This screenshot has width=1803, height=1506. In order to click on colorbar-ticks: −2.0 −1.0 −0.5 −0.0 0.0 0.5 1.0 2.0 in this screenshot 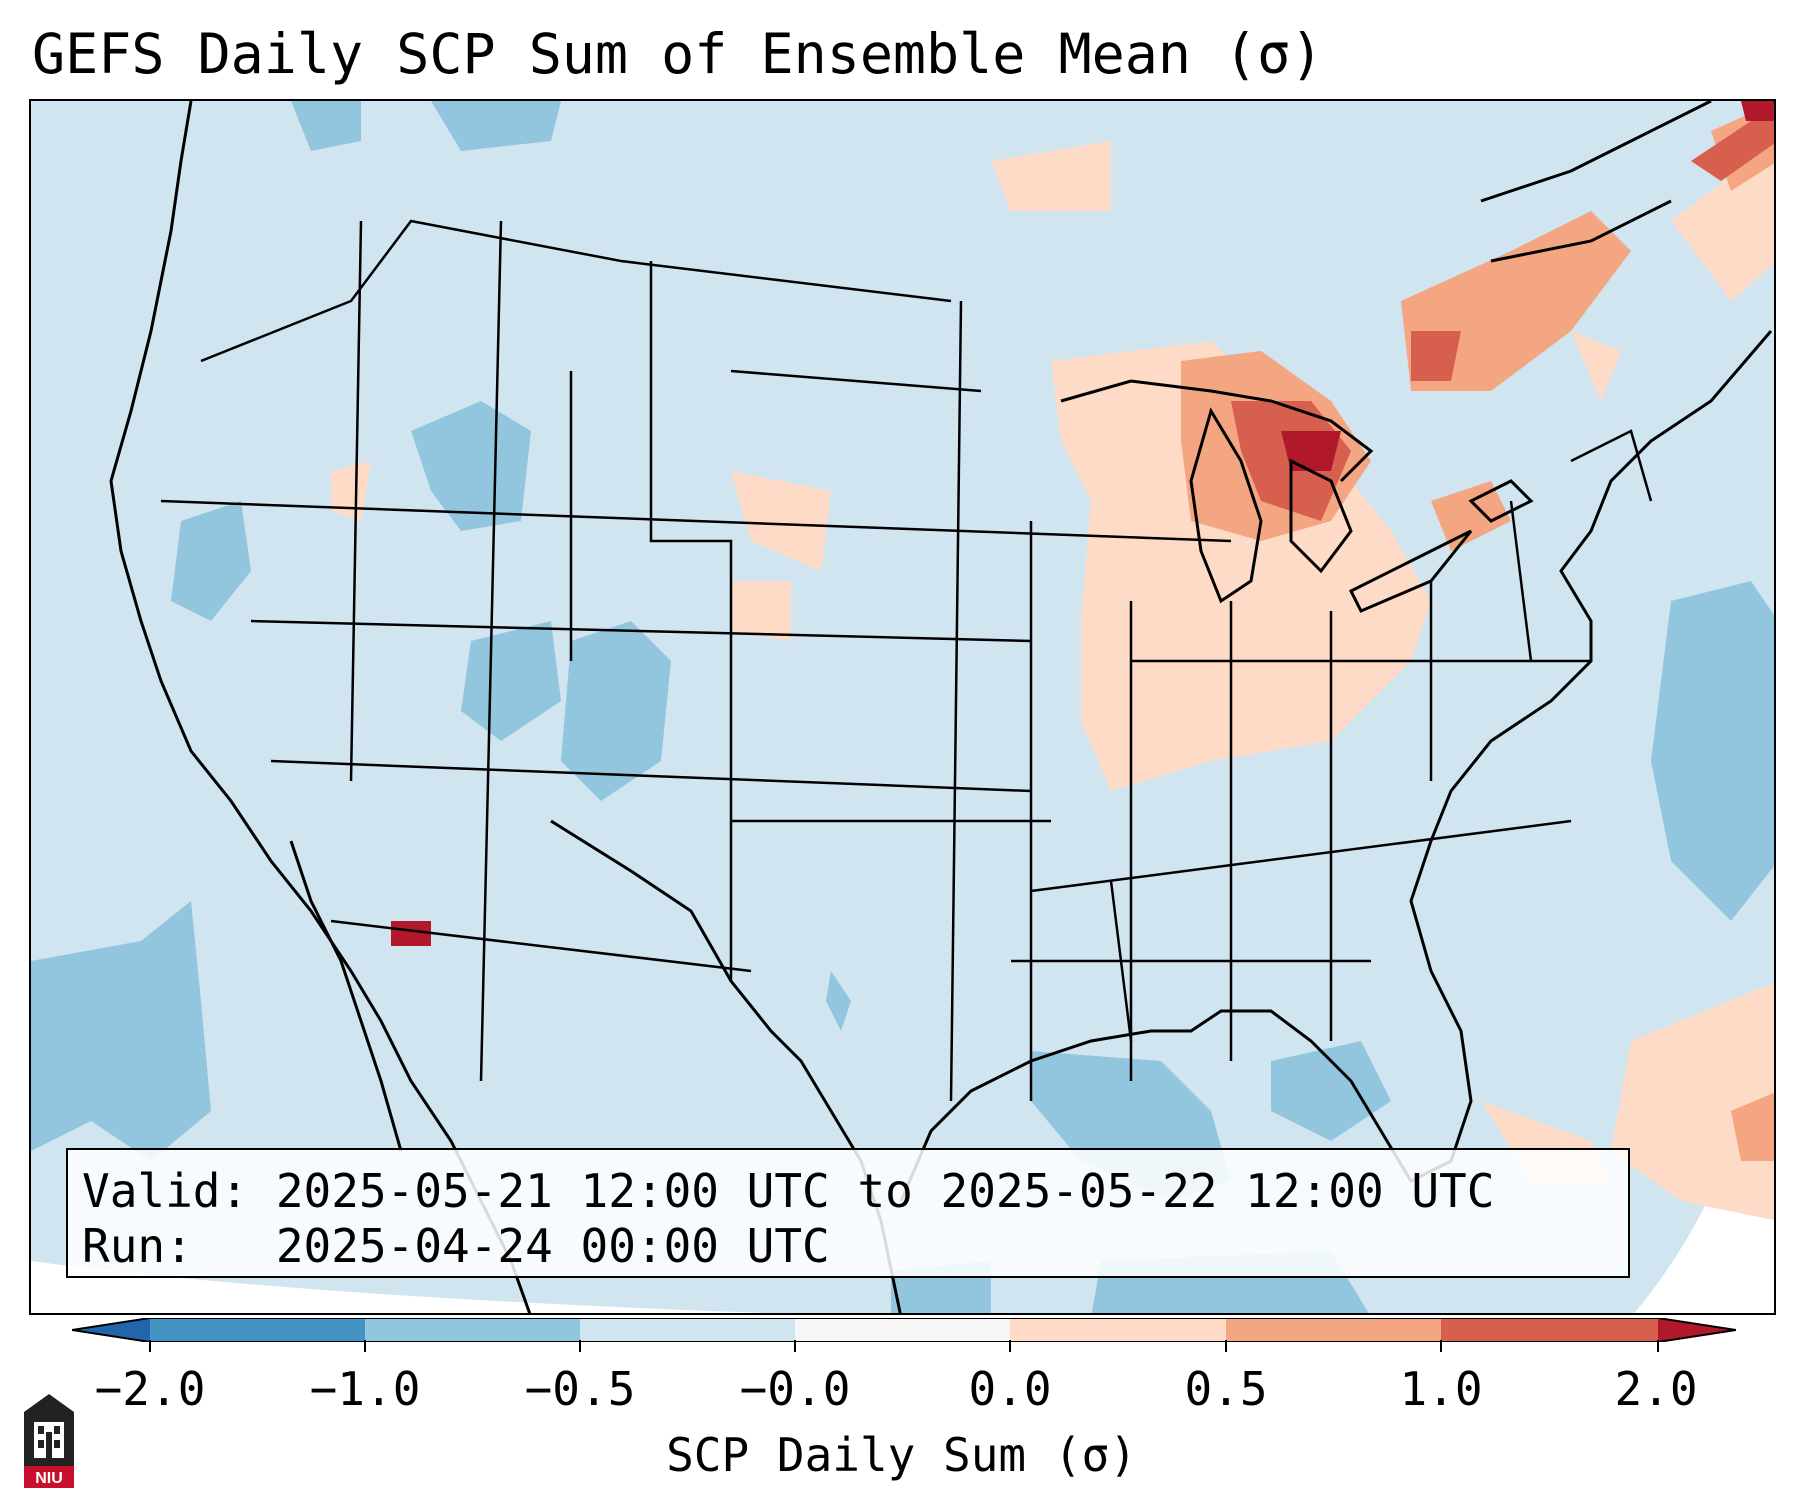, I will do `click(901, 1380)`.